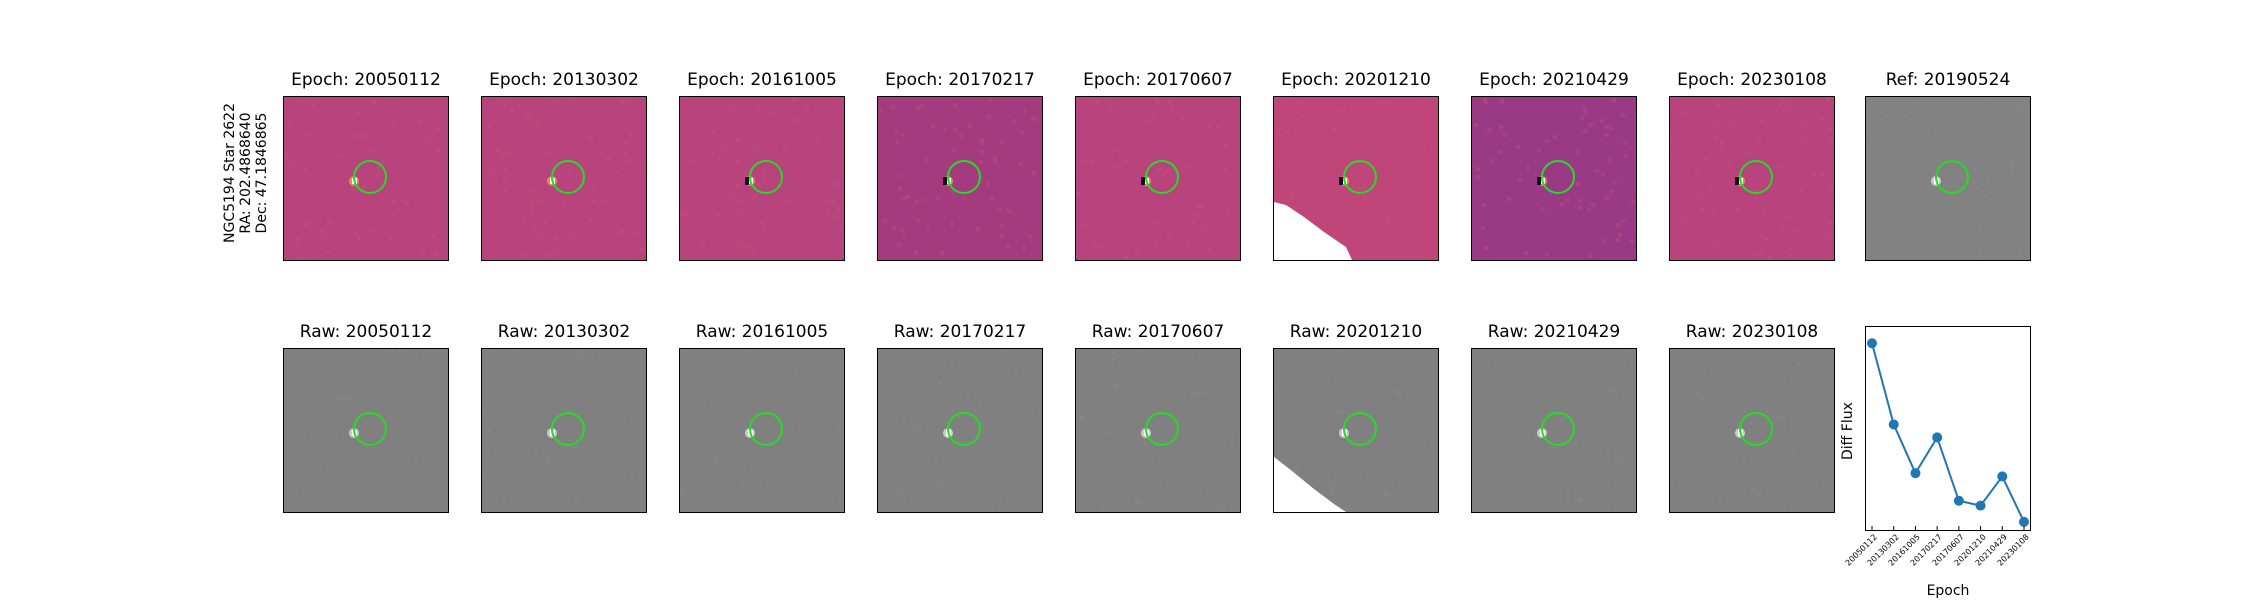 The width and height of the screenshot is (2250, 600). What do you see at coordinates (1158, 332) in the screenshot?
I see `raw-panel-title: Raw: 20170607` at bounding box center [1158, 332].